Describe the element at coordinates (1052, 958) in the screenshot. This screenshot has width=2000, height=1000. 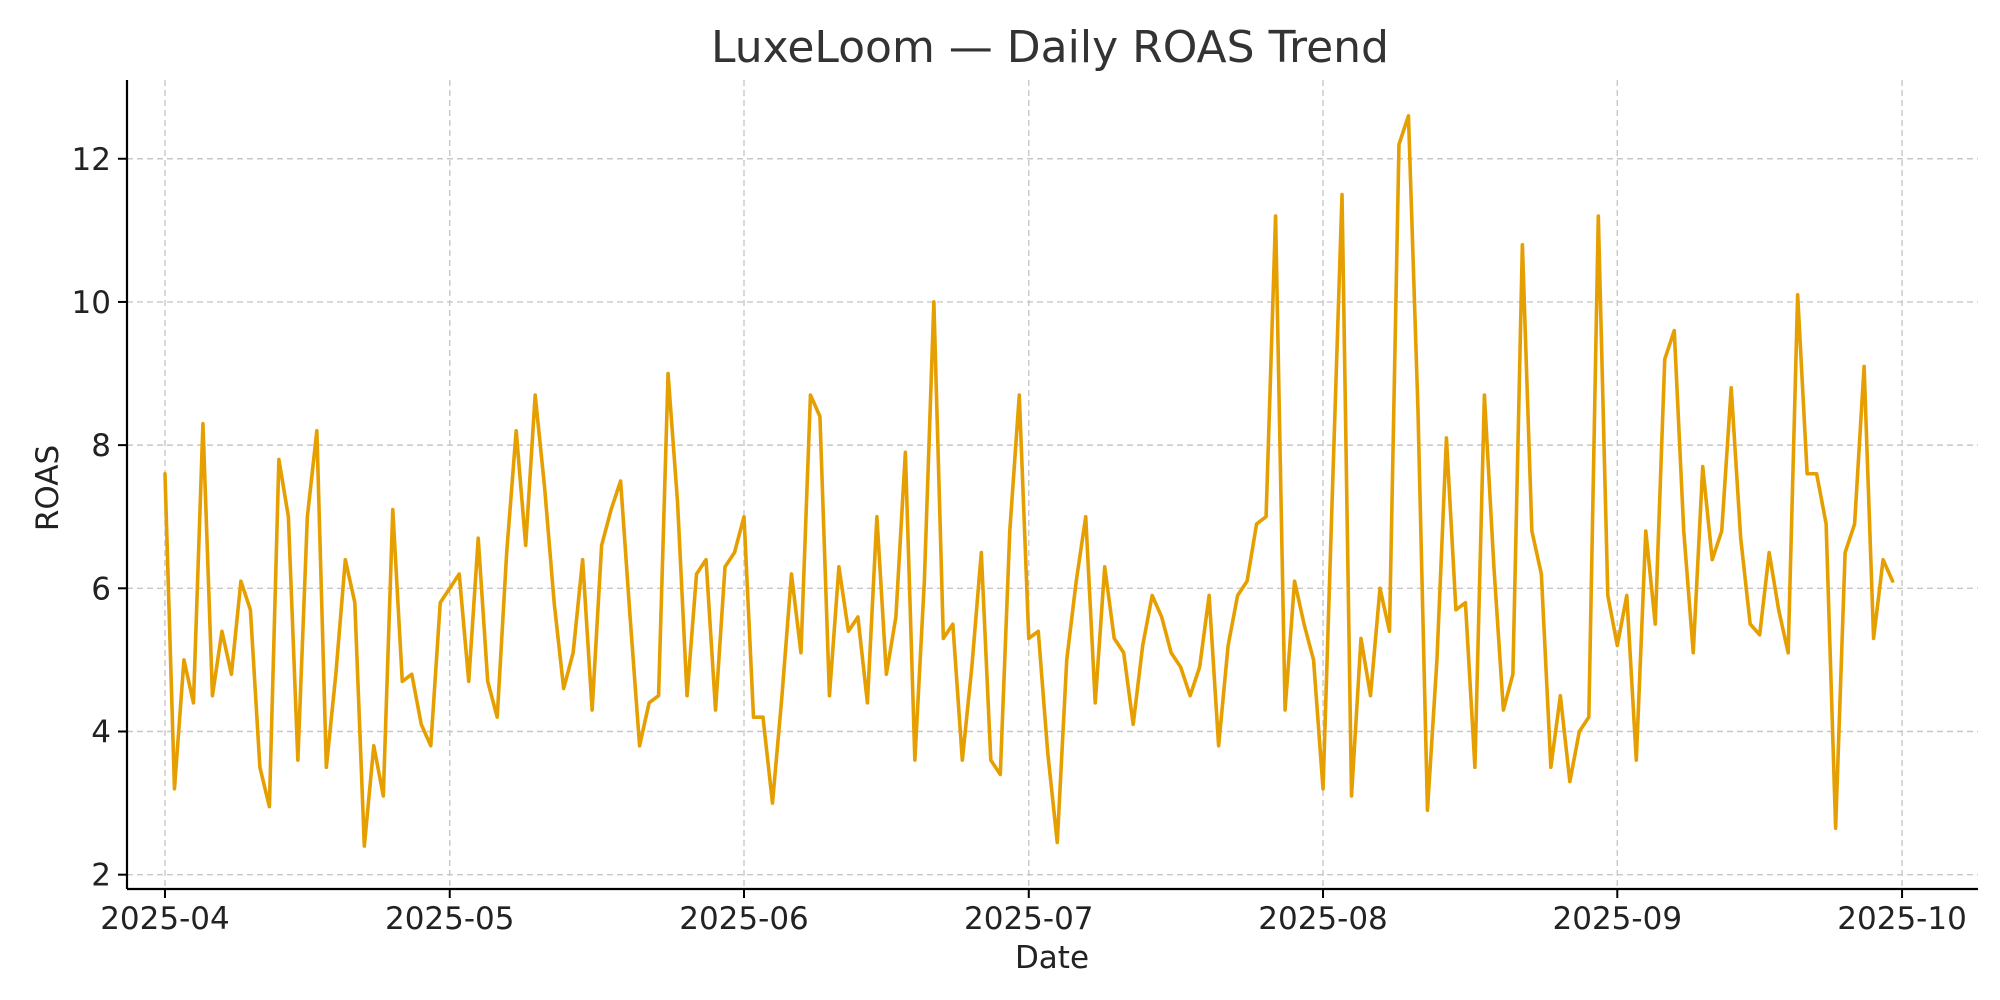
I see `x-axis-label: Date` at that location.